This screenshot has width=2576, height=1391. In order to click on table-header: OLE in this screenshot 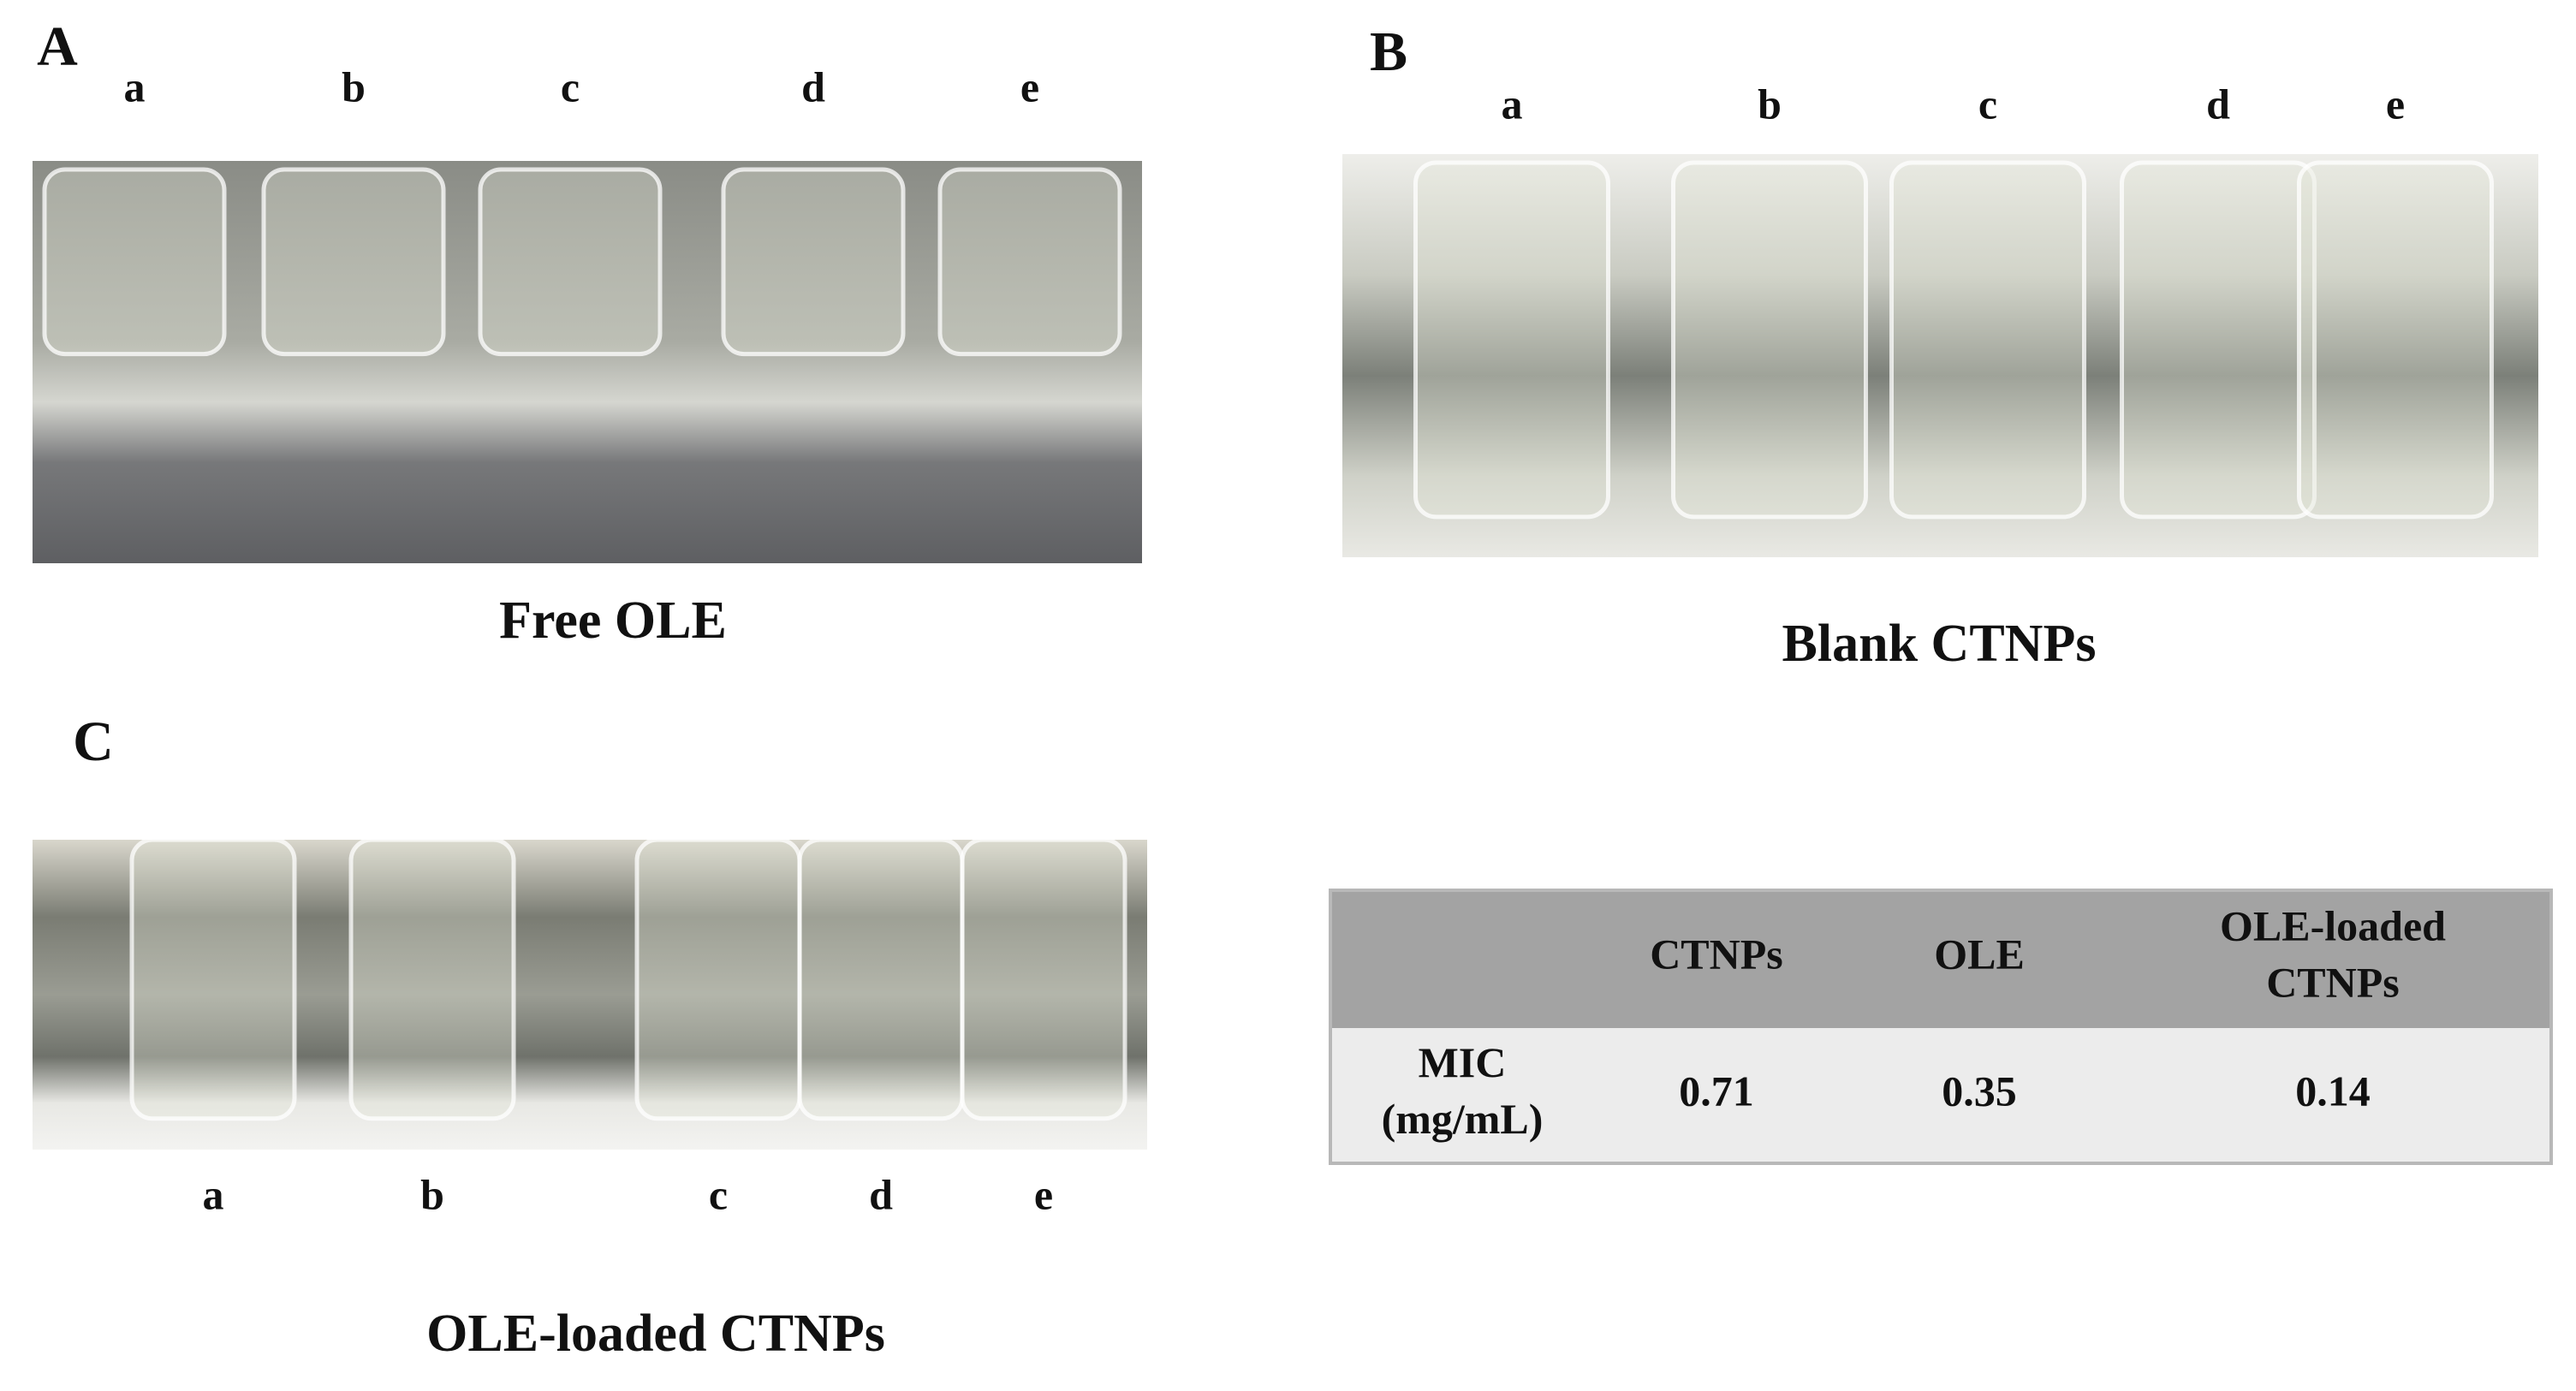, I will do `click(1979, 954)`.